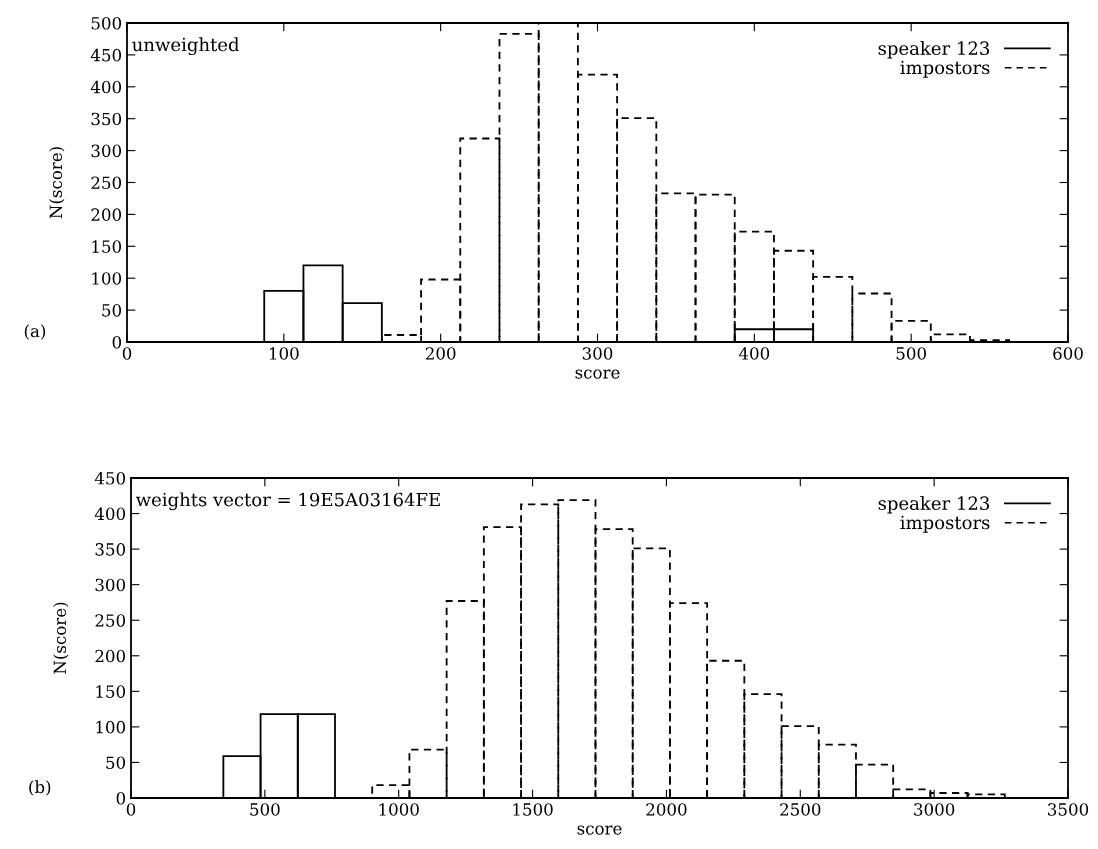 Image resolution: width=1098 pixels, height=849 pixels. Describe the element at coordinates (287, 501) in the screenshot. I see `annotation: weights vector = 19E5A03164FE` at that location.